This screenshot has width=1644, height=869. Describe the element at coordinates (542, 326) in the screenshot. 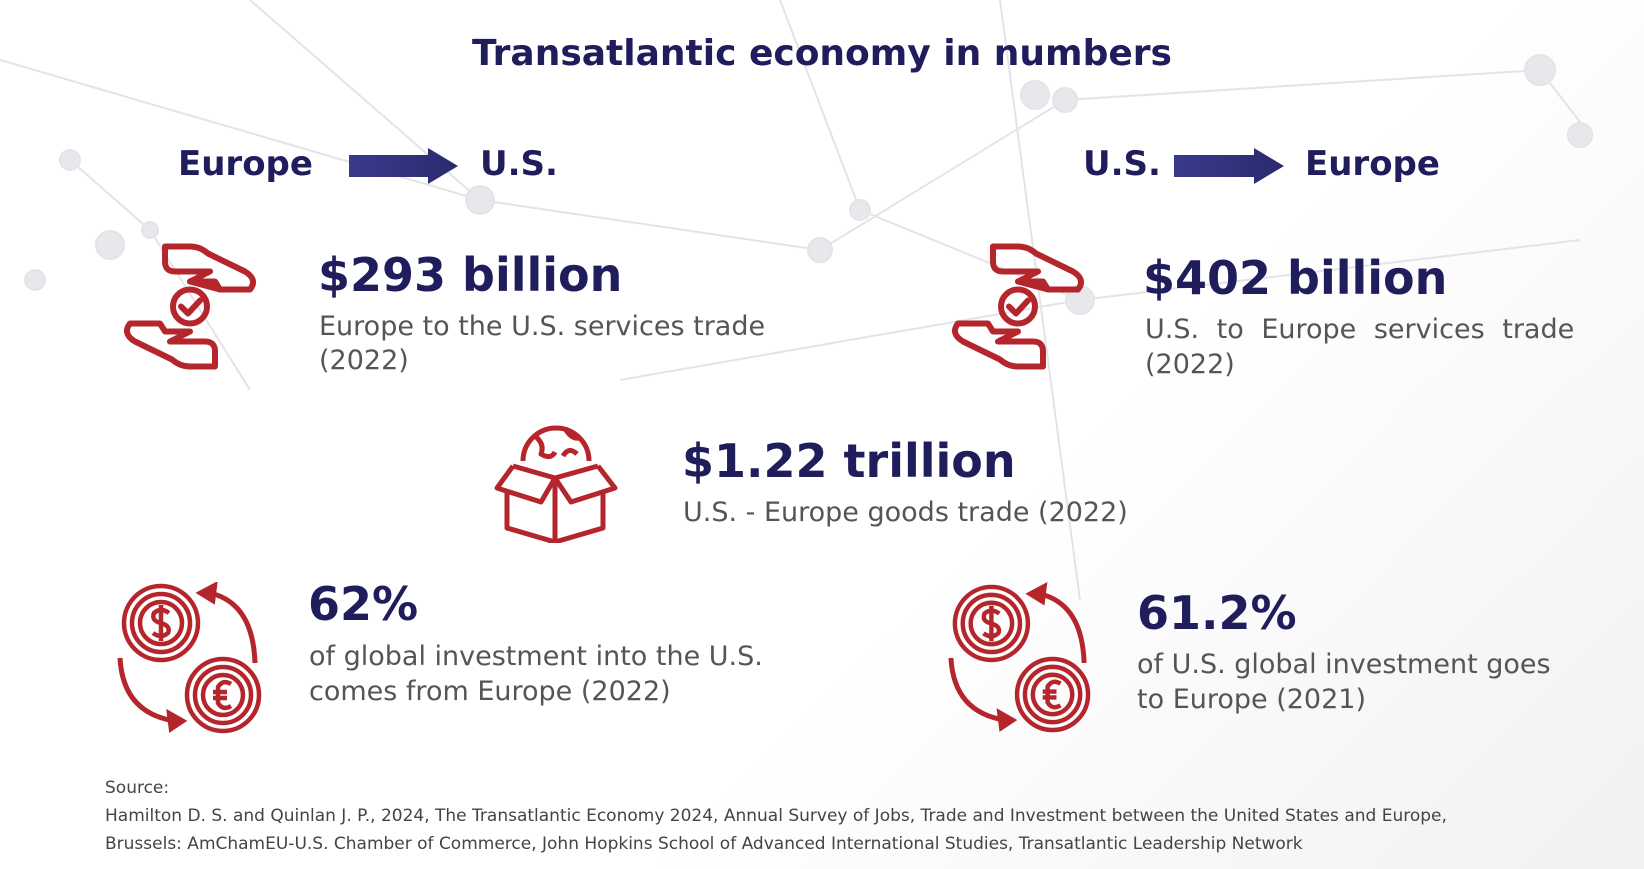

I see `stat-description: Europe to the U.S. services trade` at that location.